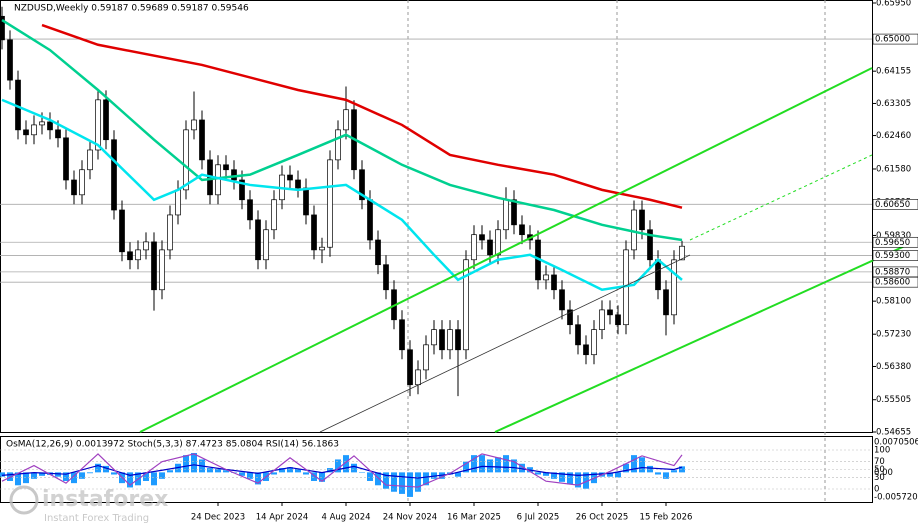  I want to click on osc-tick-label: 30, so click(879, 478).